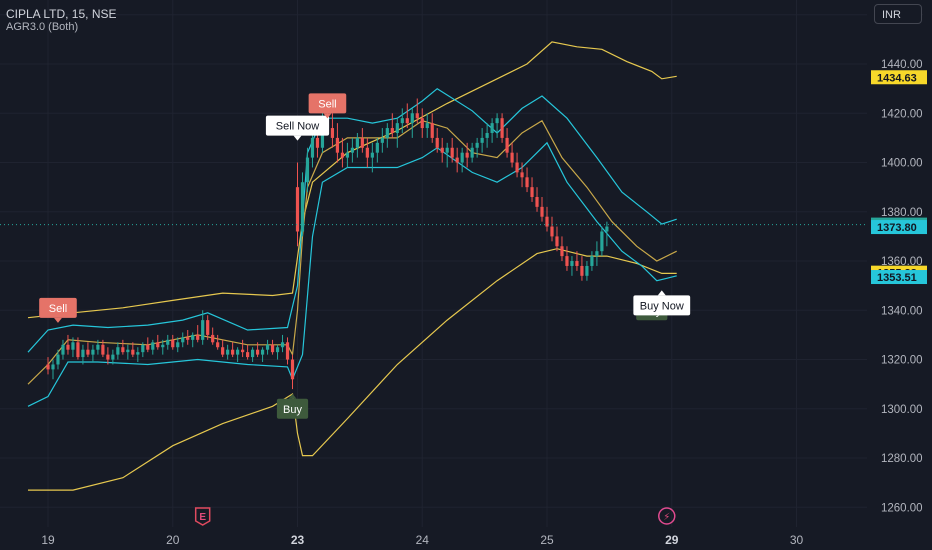 Image resolution: width=932 pixels, height=550 pixels. I want to click on signal-note: Buy Now, so click(662, 303).